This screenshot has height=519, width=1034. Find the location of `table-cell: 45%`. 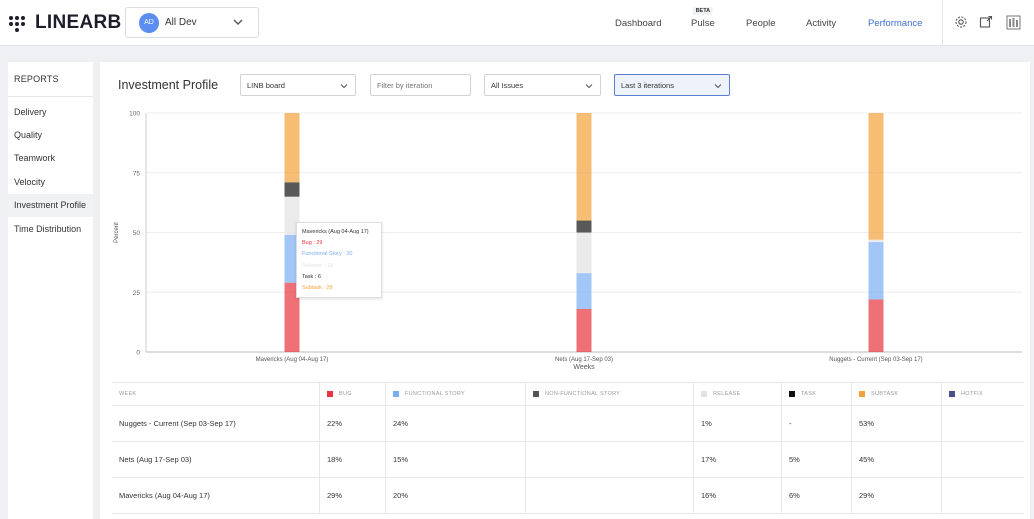

table-cell: 45% is located at coordinates (897, 459).